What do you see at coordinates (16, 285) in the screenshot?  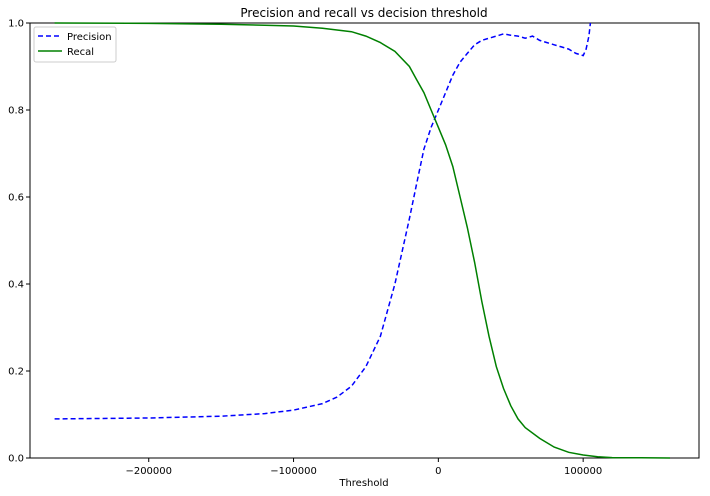 I see `y-tick-label: 0.4` at bounding box center [16, 285].